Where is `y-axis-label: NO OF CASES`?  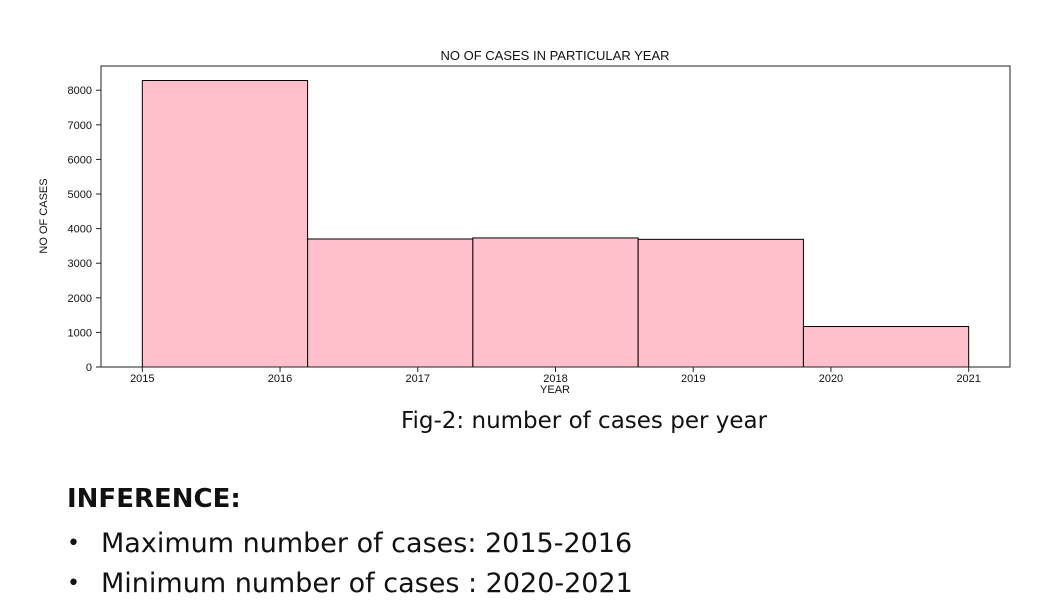 y-axis-label: NO OF CASES is located at coordinates (44, 215).